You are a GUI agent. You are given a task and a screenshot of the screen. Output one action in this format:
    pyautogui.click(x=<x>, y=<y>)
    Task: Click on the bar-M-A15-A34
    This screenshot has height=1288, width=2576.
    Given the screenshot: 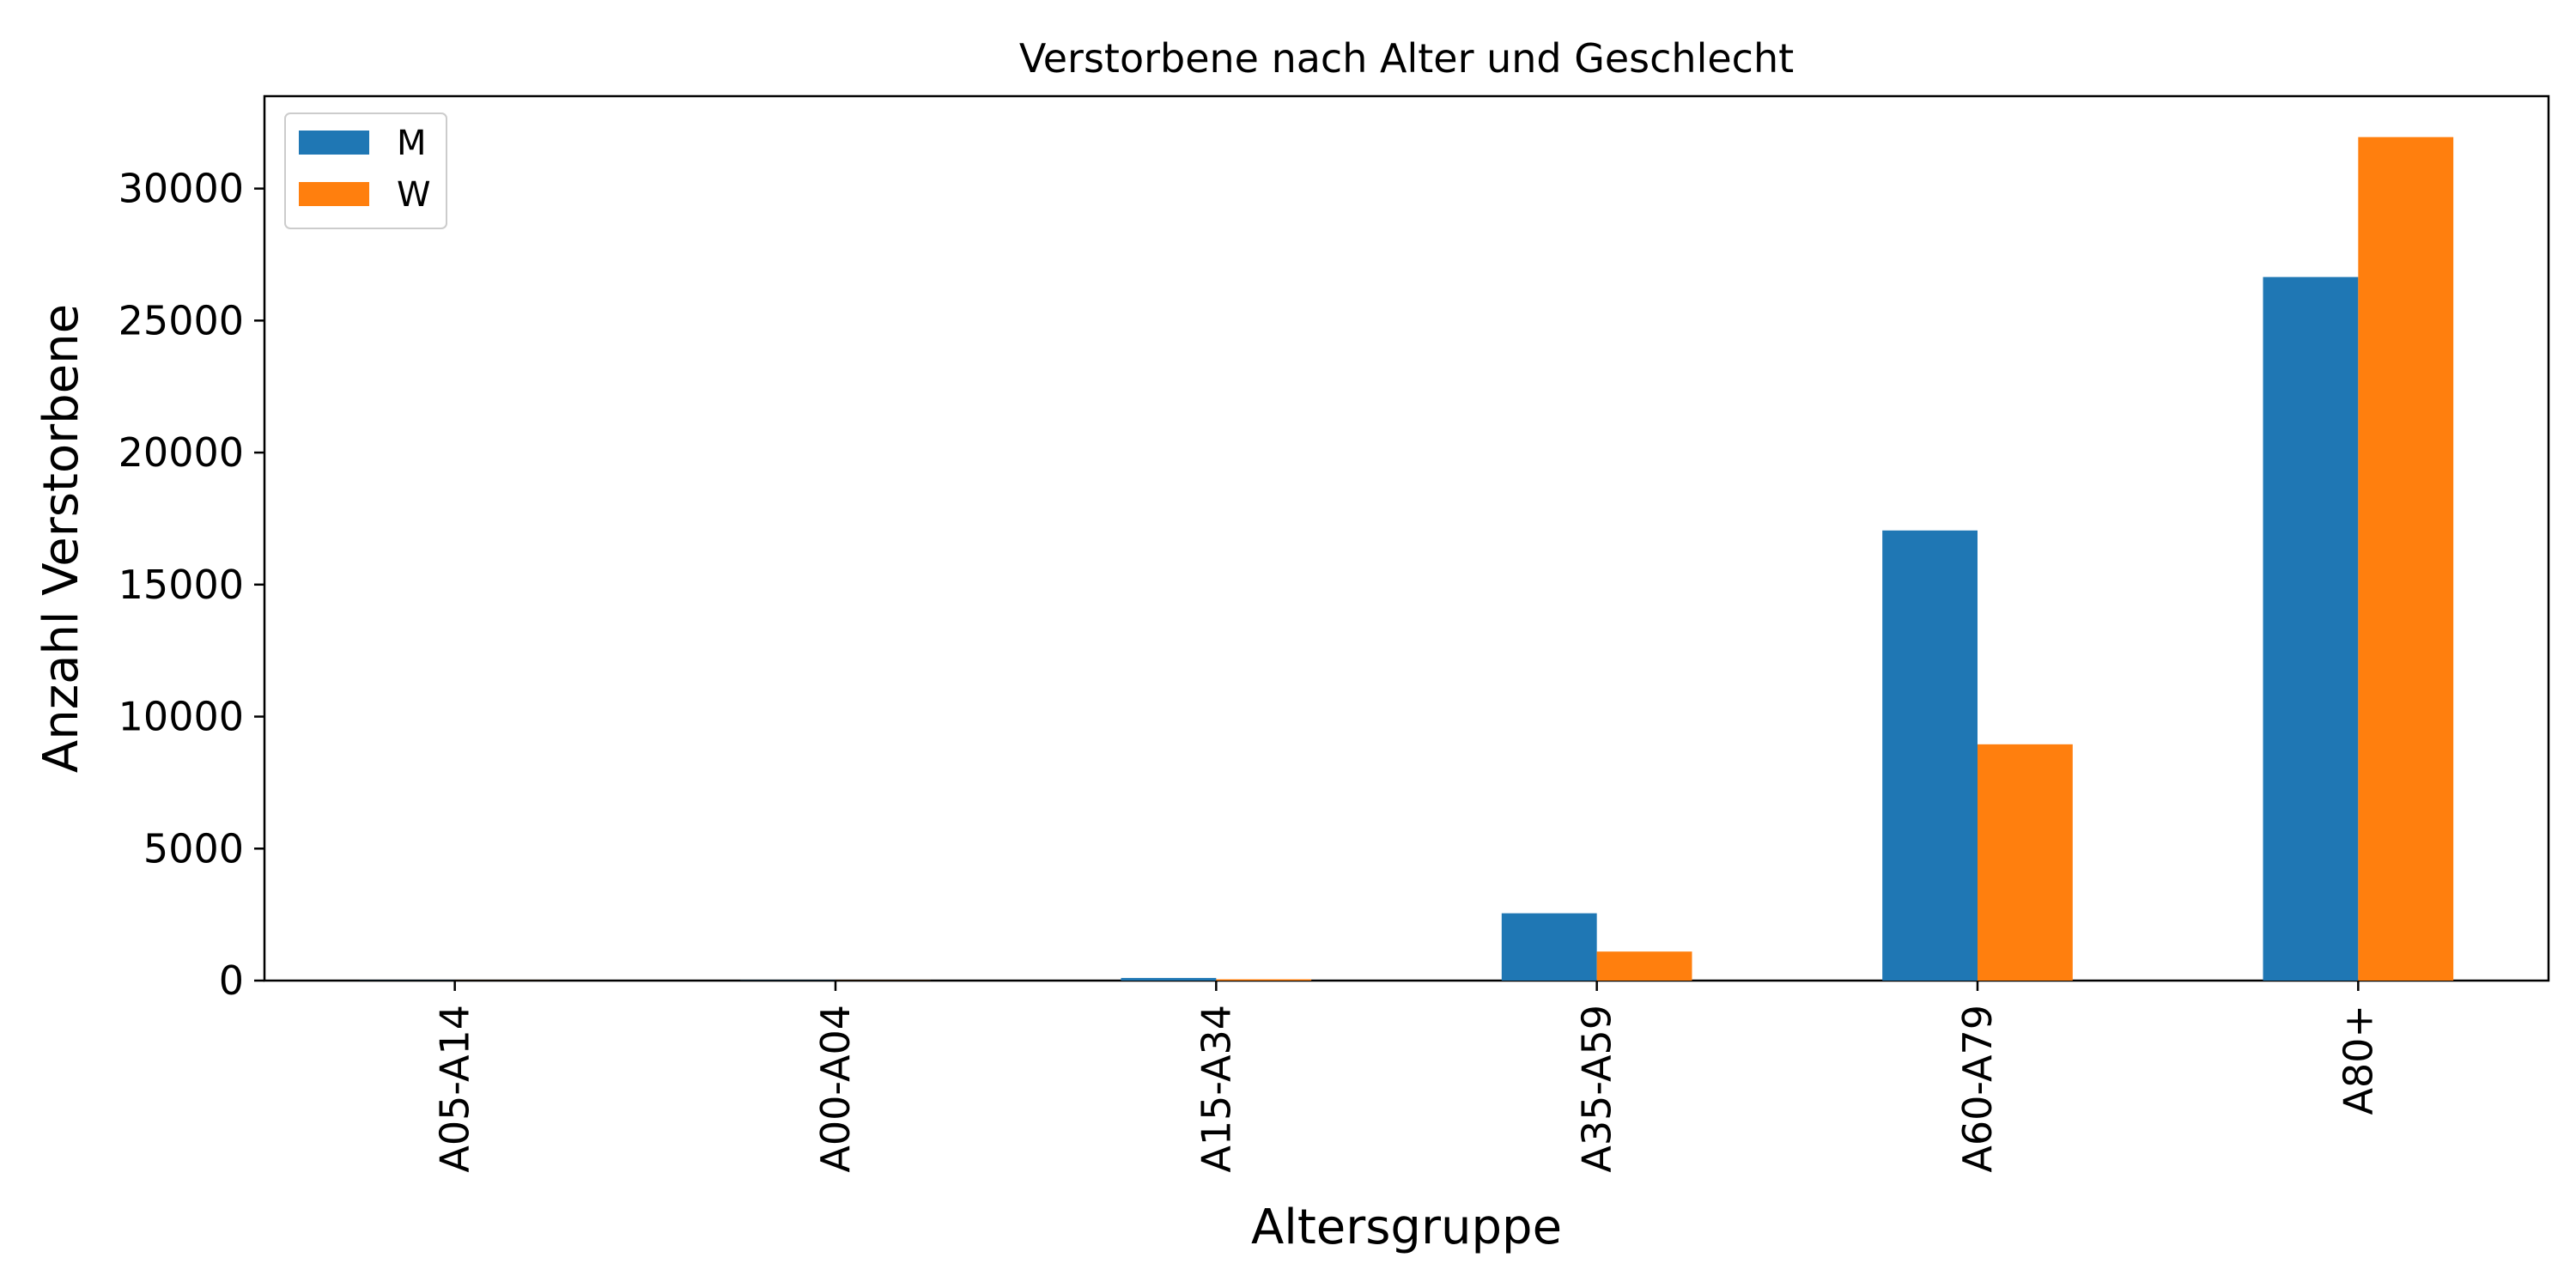 What is the action you would take?
    pyautogui.click(x=1169, y=979)
    